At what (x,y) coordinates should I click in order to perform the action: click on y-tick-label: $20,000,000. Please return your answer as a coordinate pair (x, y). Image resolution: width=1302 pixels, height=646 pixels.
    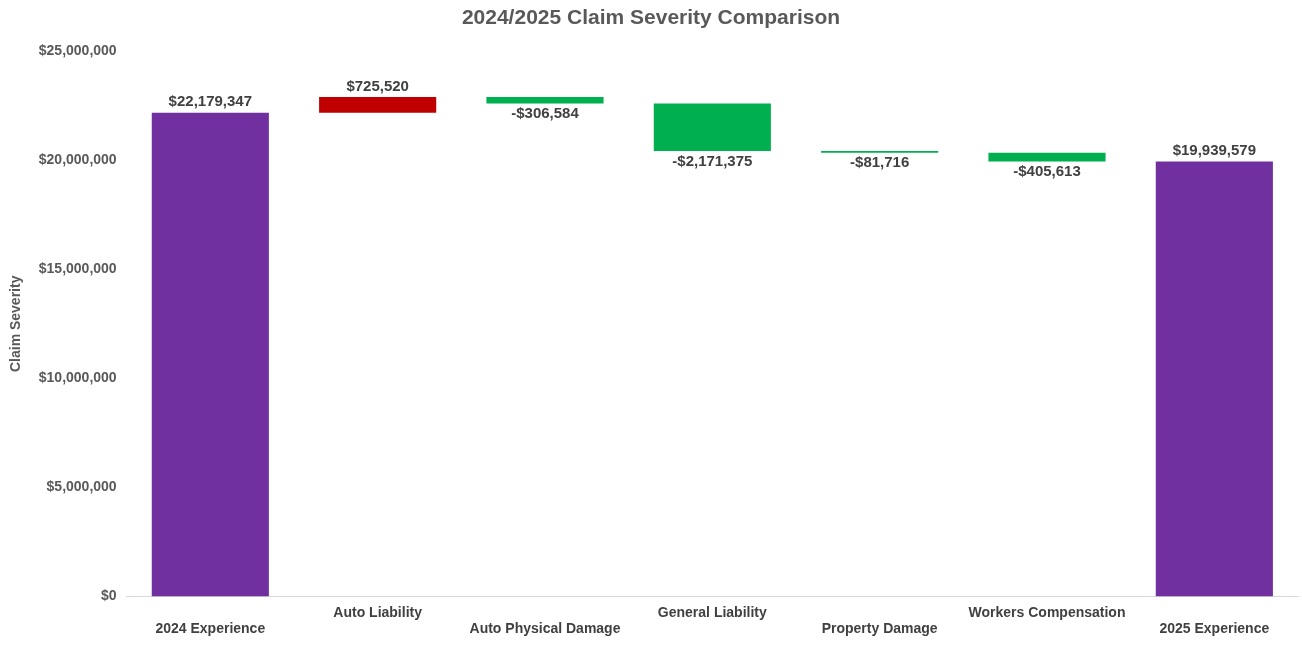
    Looking at the image, I should click on (77, 159).